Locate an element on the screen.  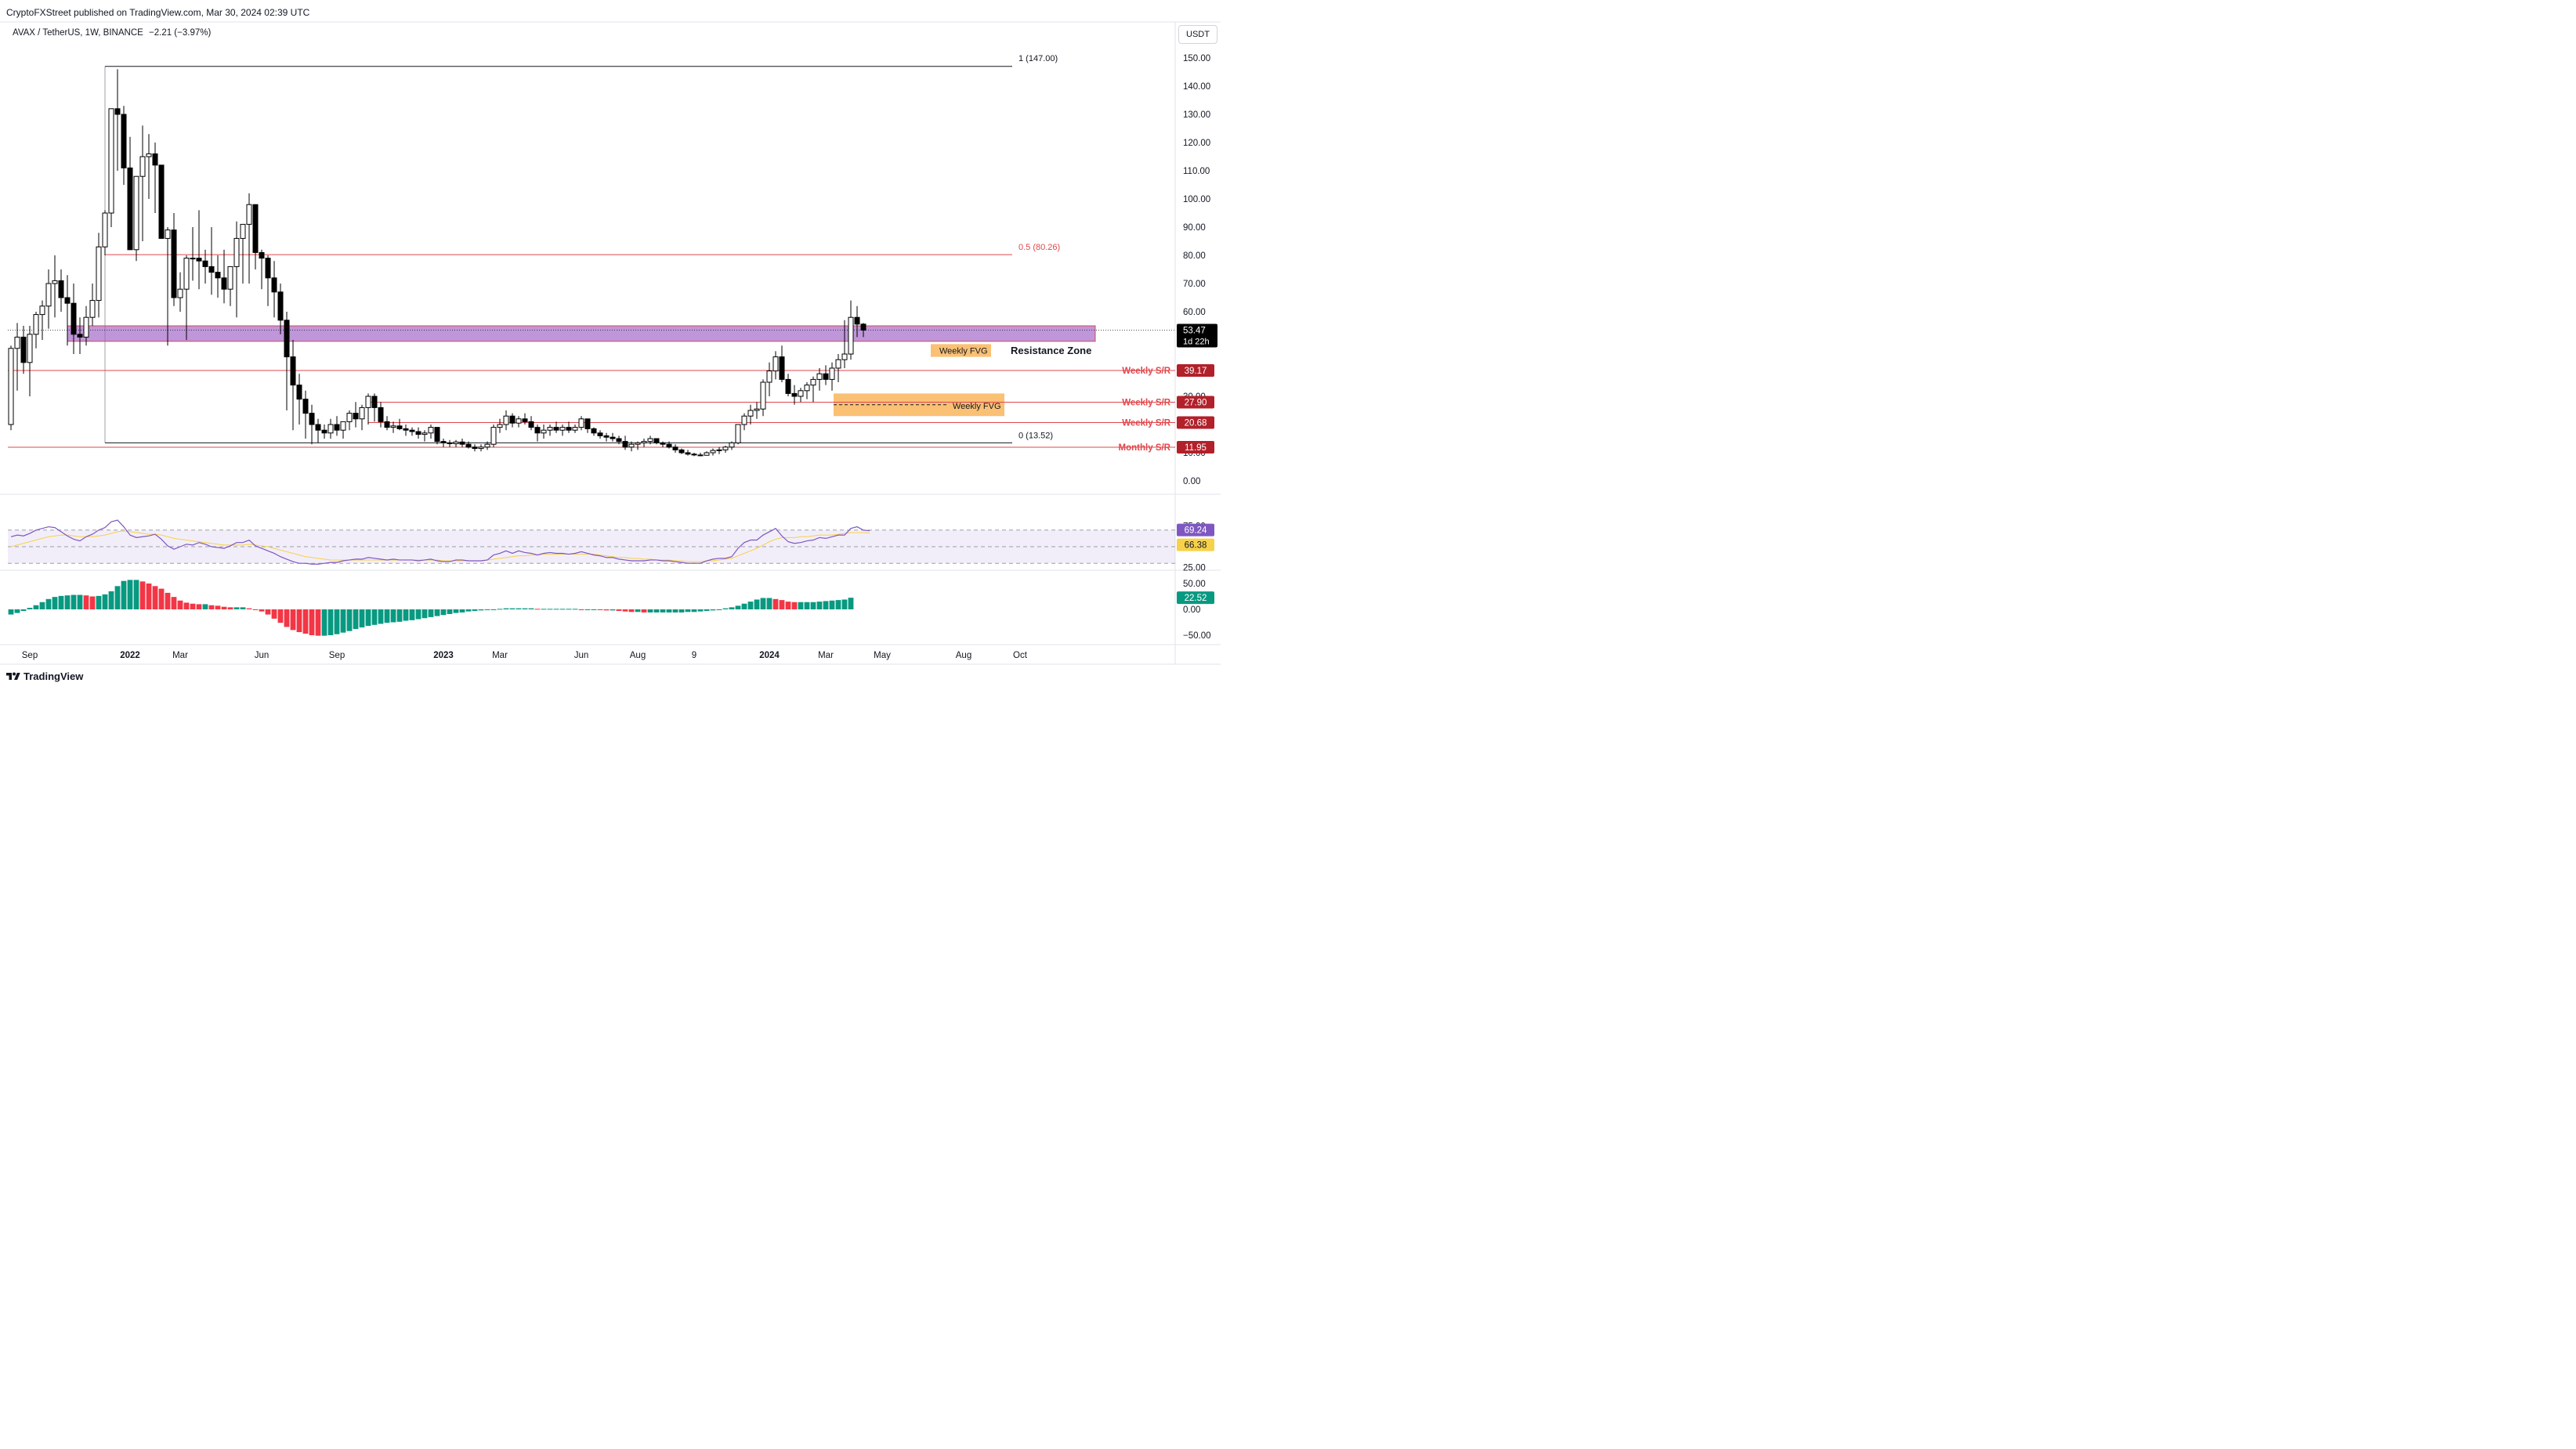
time-axis-tick: Oct is located at coordinates (1021, 655).